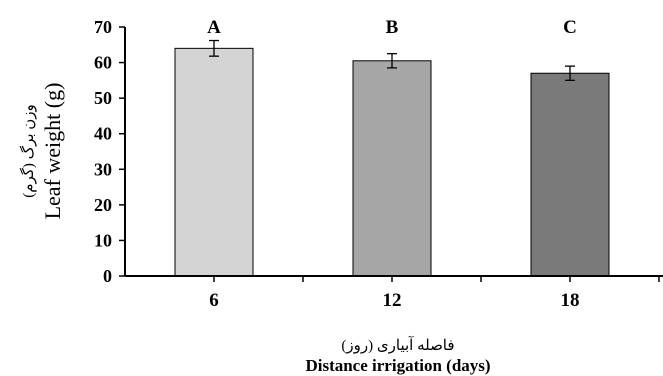  What do you see at coordinates (214, 27) in the screenshot?
I see `group-letter-6: A` at bounding box center [214, 27].